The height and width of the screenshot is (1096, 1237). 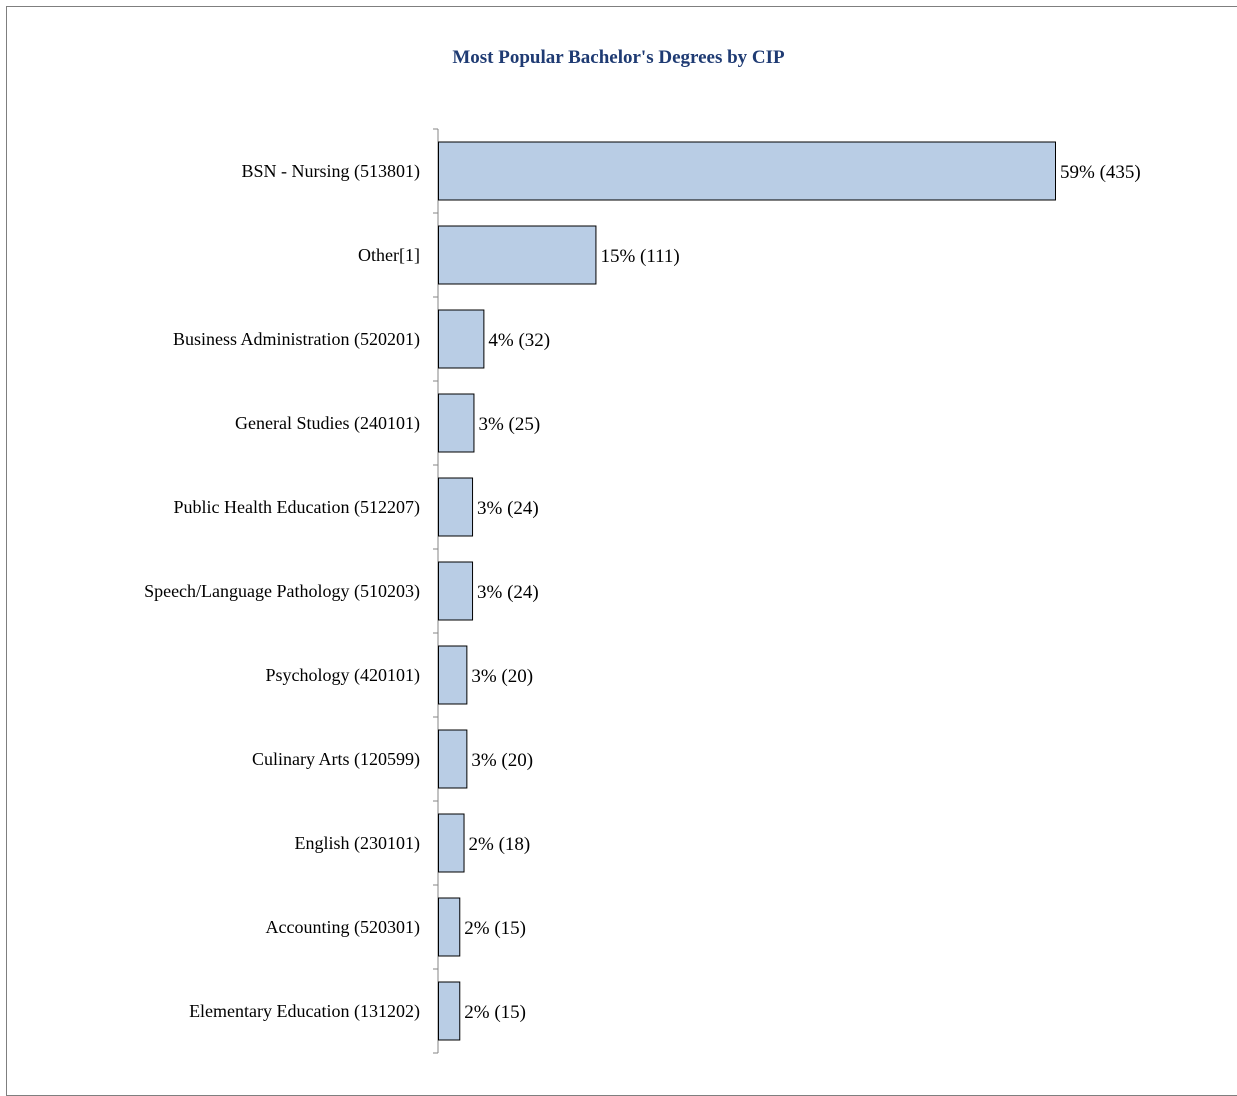 What do you see at coordinates (519, 340) in the screenshot?
I see `data-label: 4% (32)` at bounding box center [519, 340].